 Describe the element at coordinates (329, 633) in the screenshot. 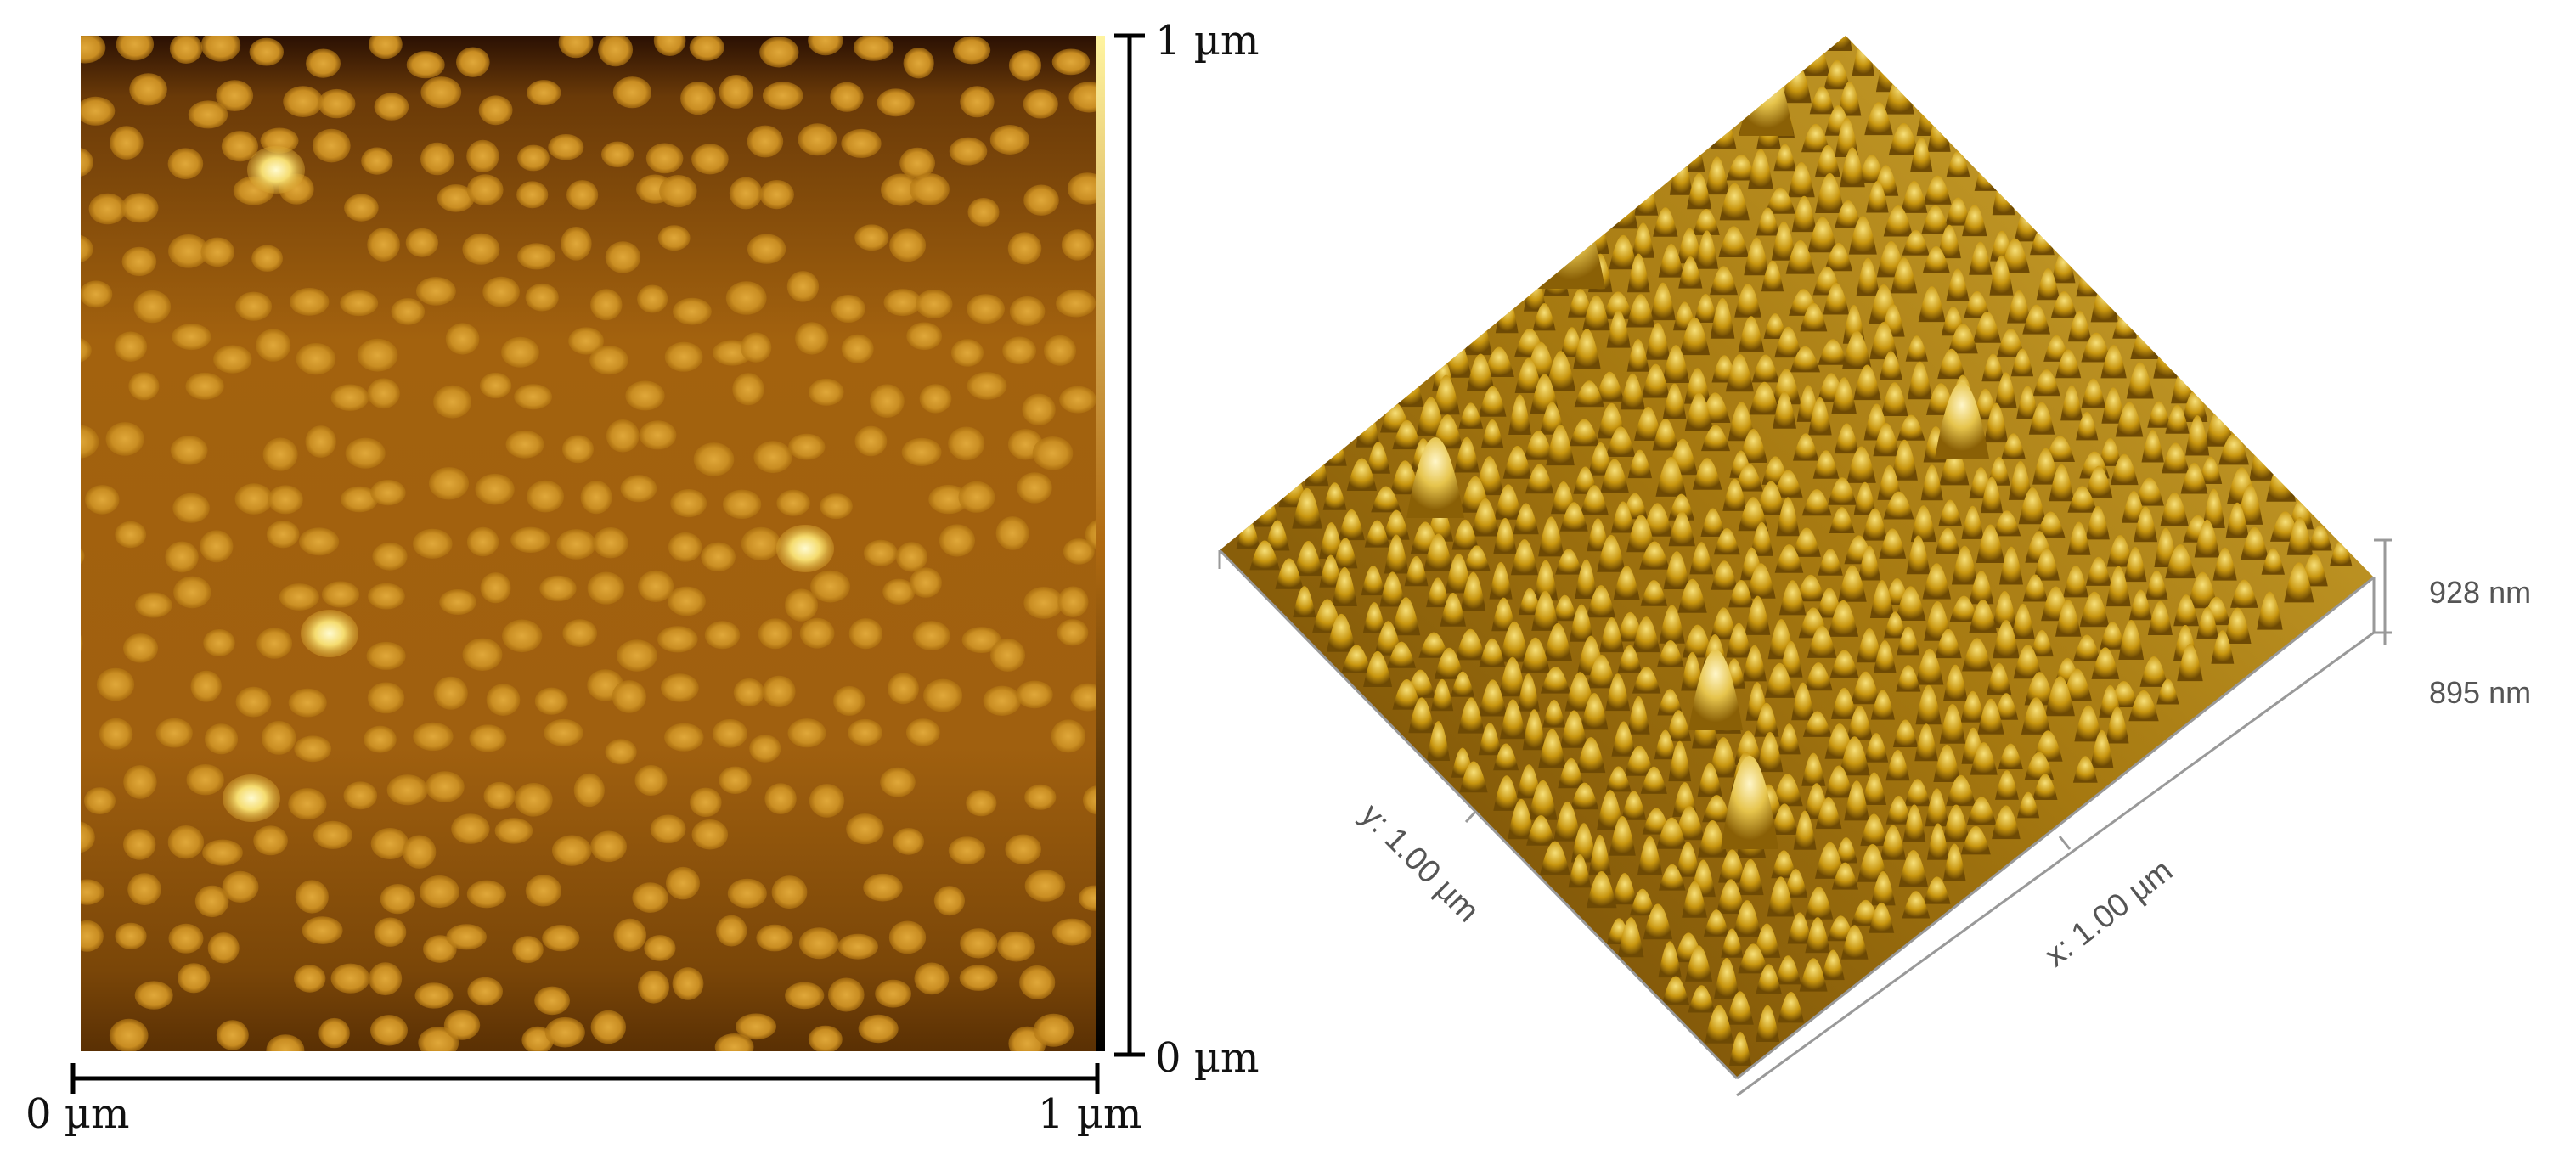

I see `afm-bright-grain` at that location.